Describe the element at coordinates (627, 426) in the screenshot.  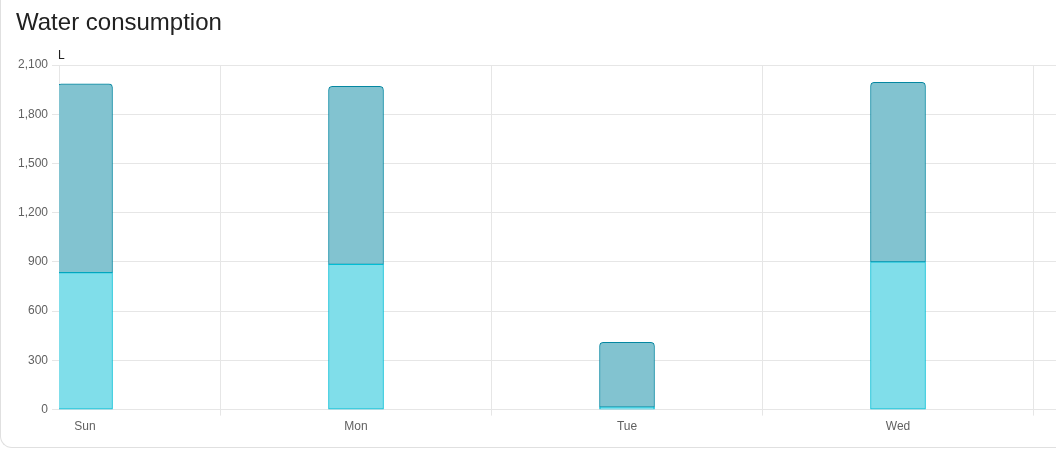
I see `x-tick-label: Tue` at that location.